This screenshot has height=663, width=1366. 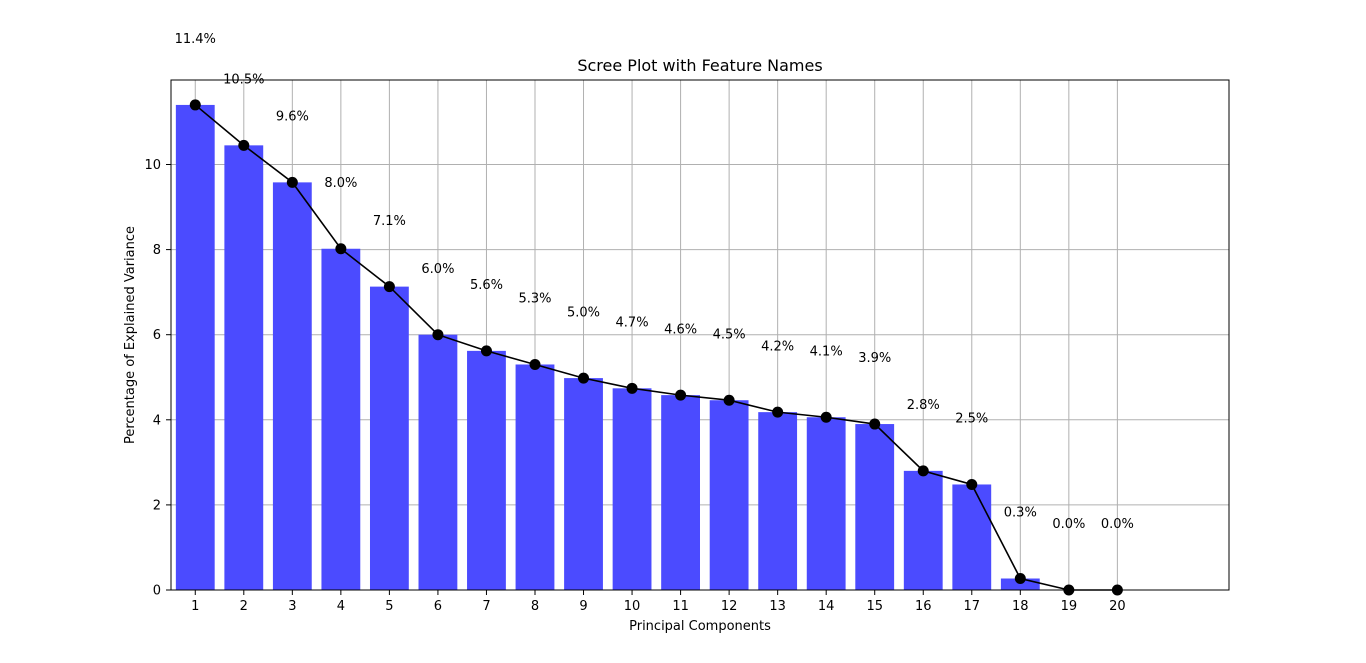 What do you see at coordinates (341, 606) in the screenshot?
I see `x-tick-label: 4` at bounding box center [341, 606].